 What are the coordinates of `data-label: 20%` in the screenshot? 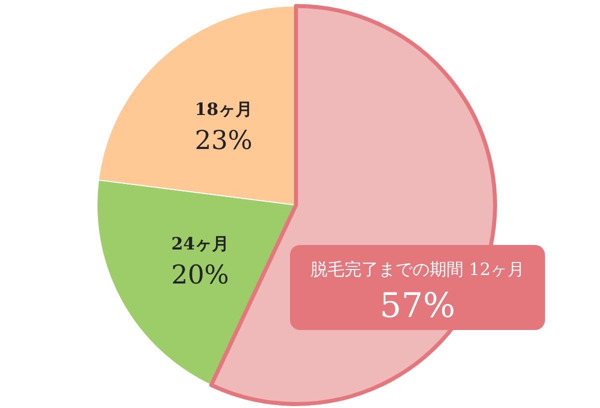 It's located at (200, 275).